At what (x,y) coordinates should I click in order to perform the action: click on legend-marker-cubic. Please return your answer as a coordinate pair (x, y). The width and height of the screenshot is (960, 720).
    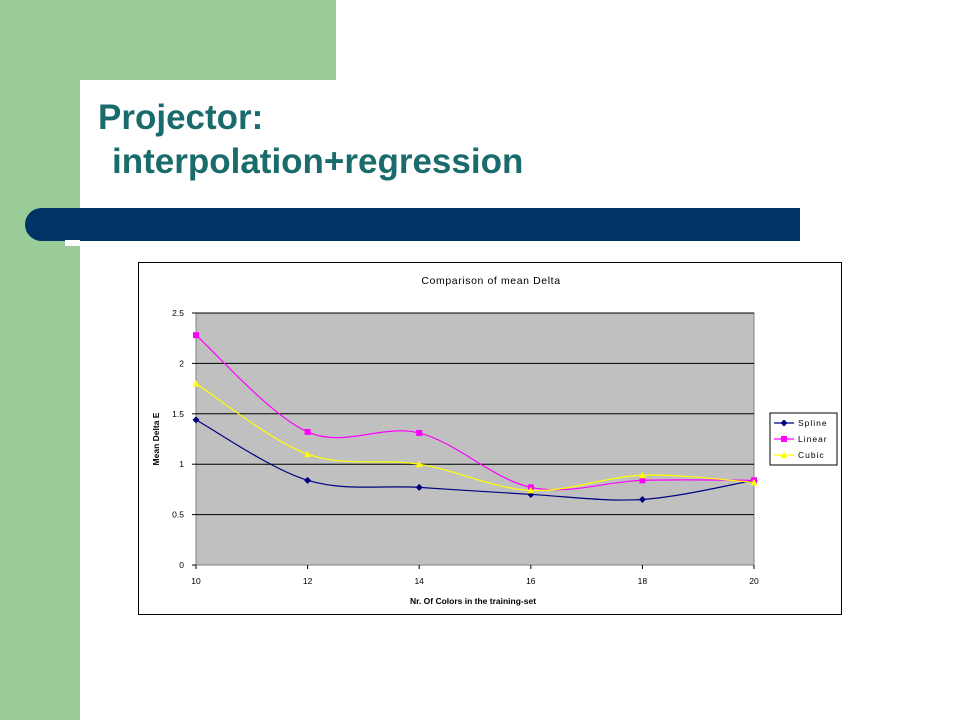
    Looking at the image, I should click on (784, 454).